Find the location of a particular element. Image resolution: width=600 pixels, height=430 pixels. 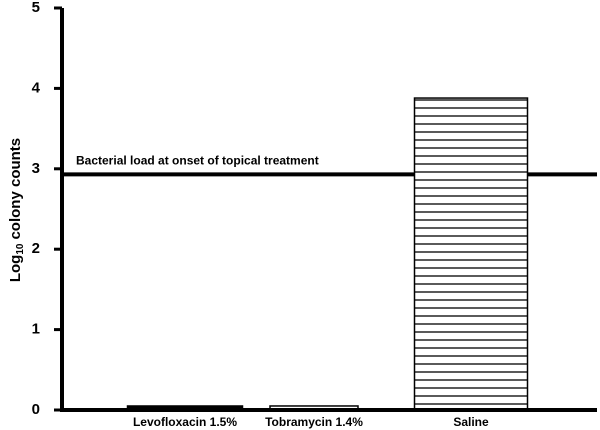

y-label-suffix: colony counts is located at coordinates (15, 189).